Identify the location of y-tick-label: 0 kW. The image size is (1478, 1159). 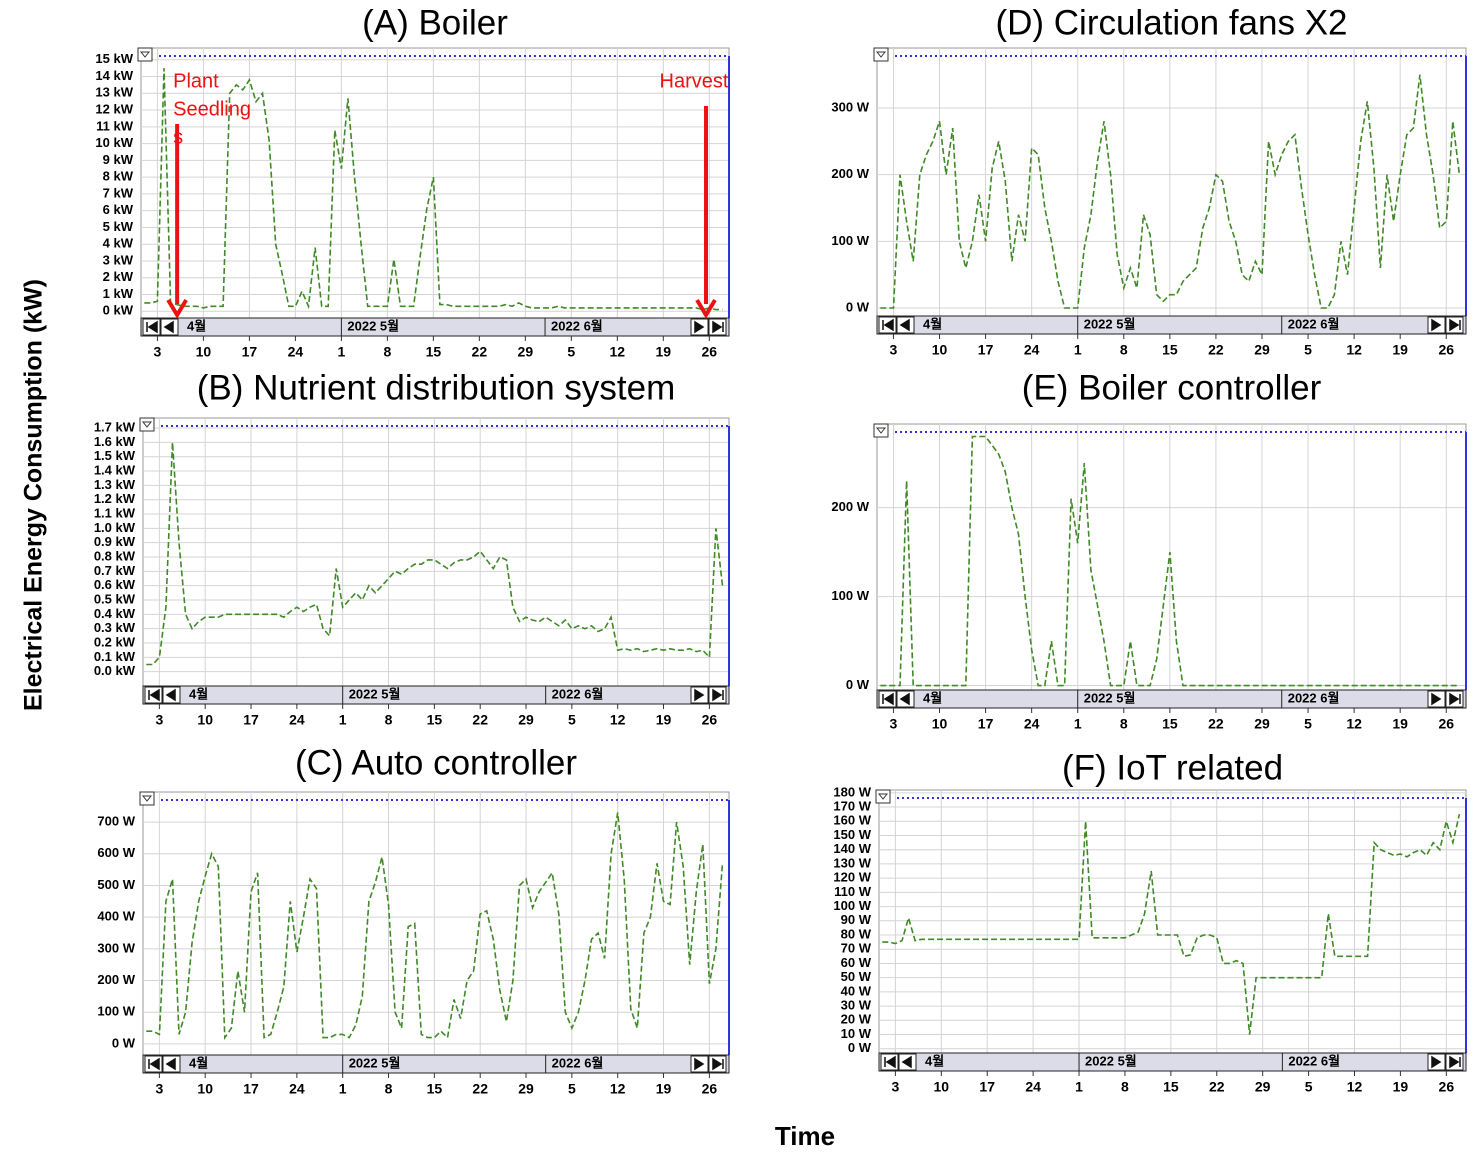
(118, 310).